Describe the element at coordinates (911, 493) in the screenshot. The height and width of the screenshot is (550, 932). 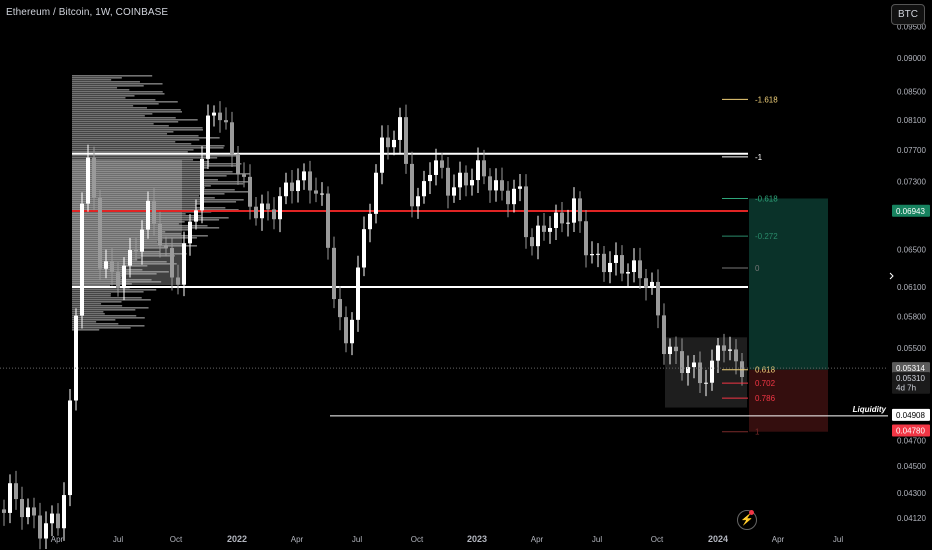
I see `y-tick-label: 0.04300` at that location.